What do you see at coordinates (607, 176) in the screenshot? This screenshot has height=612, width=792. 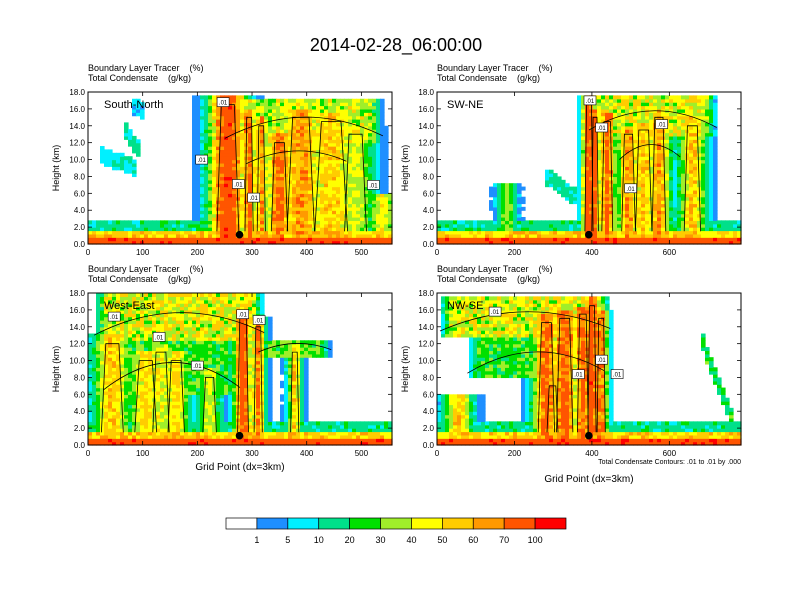 I see `condensate-contour` at bounding box center [607, 176].